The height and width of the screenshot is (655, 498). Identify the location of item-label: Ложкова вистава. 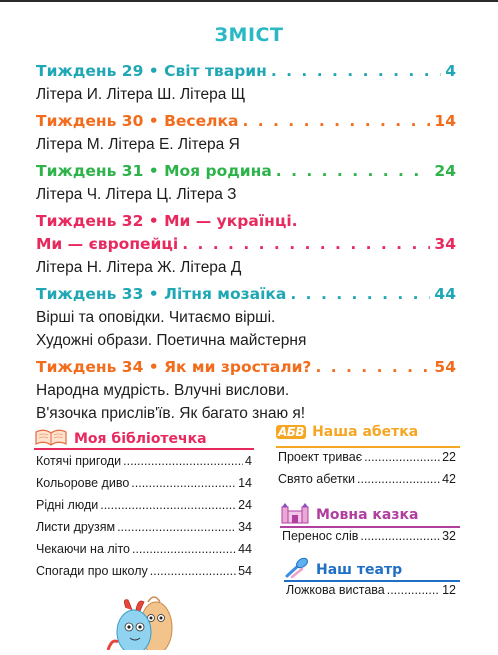
(335, 590).